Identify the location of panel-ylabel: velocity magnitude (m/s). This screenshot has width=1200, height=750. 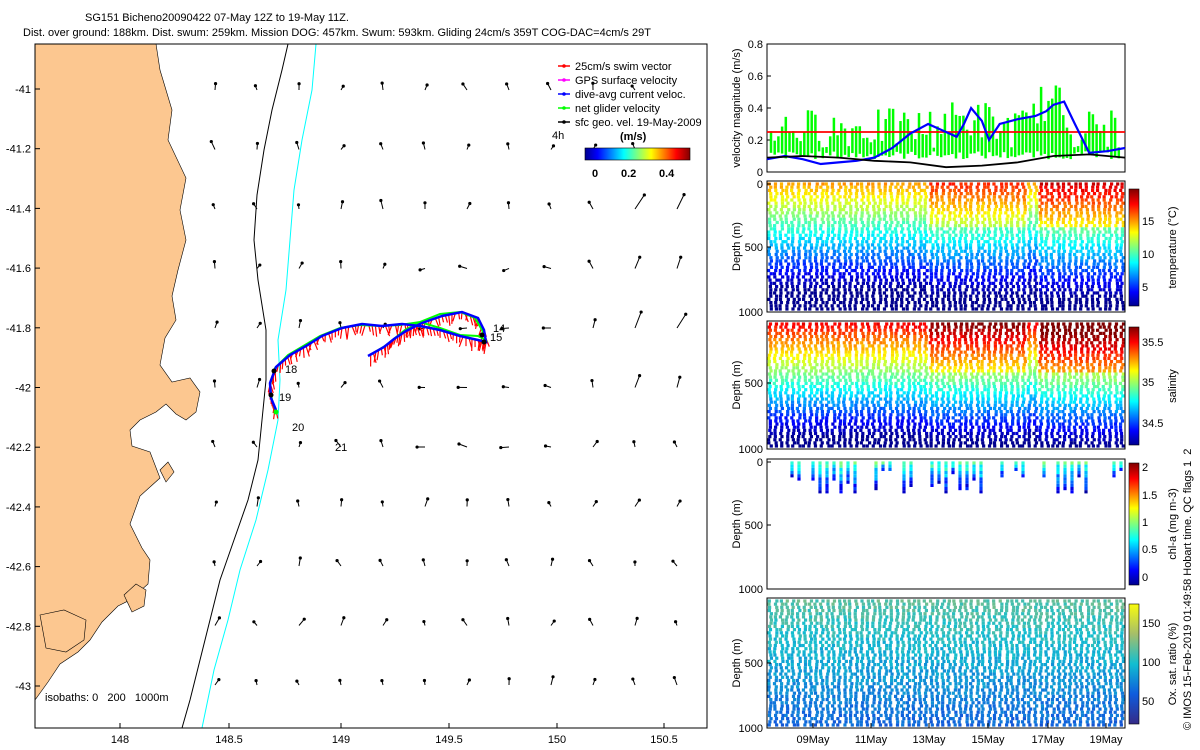
(737, 107).